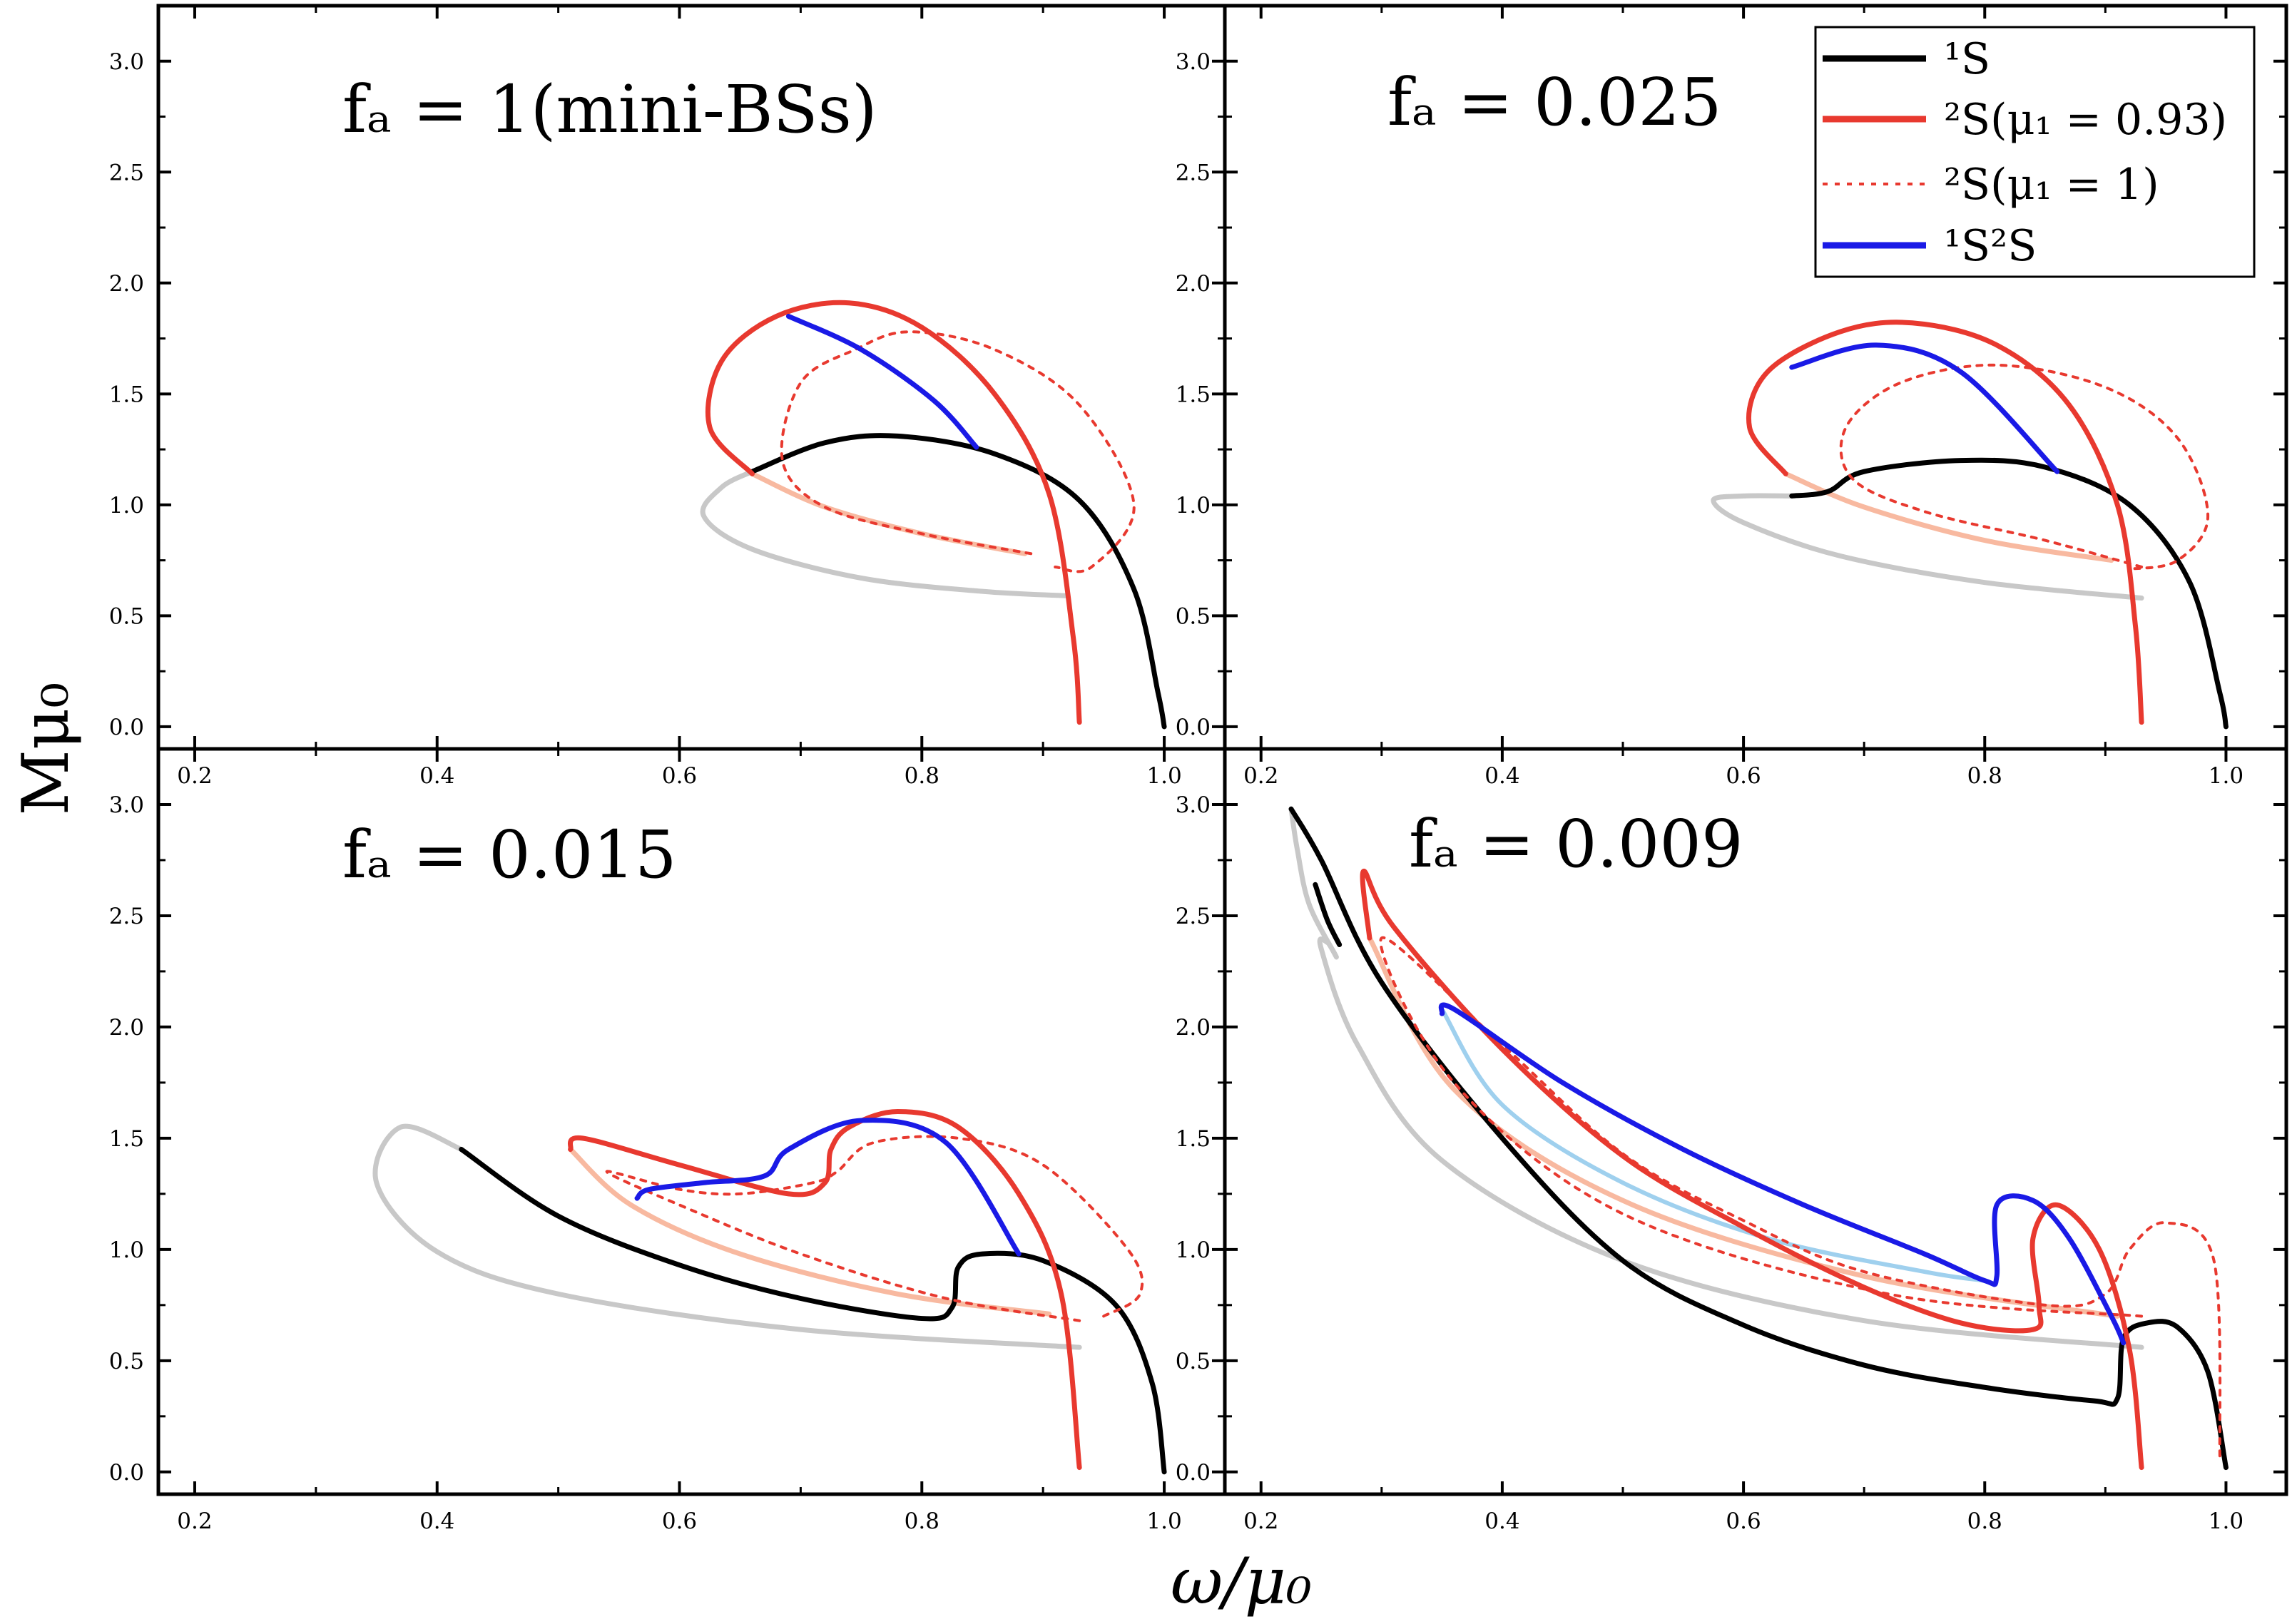  I want to click on panel-1-label: fₐ = 1(mini-BSs), so click(609, 109).